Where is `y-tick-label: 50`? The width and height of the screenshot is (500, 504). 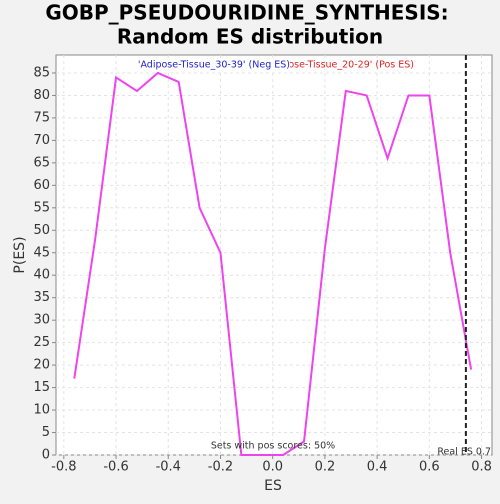 y-tick-label: 50 is located at coordinates (41, 230).